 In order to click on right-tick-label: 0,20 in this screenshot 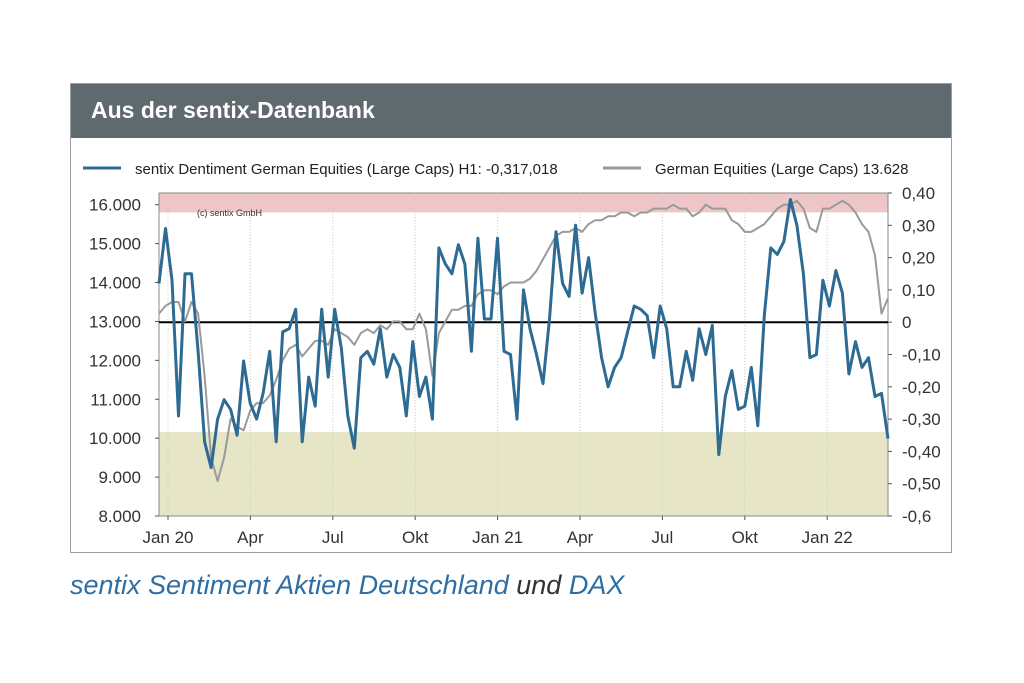, I will do `click(918, 258)`.